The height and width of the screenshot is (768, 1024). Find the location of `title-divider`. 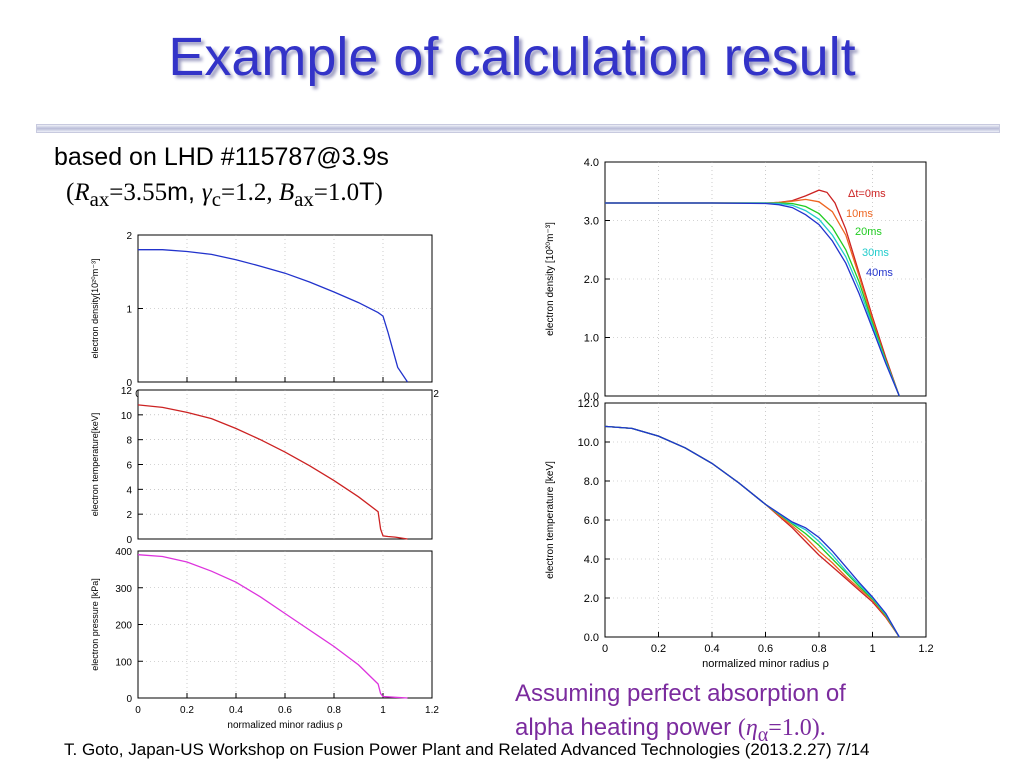

title-divider is located at coordinates (518, 128).